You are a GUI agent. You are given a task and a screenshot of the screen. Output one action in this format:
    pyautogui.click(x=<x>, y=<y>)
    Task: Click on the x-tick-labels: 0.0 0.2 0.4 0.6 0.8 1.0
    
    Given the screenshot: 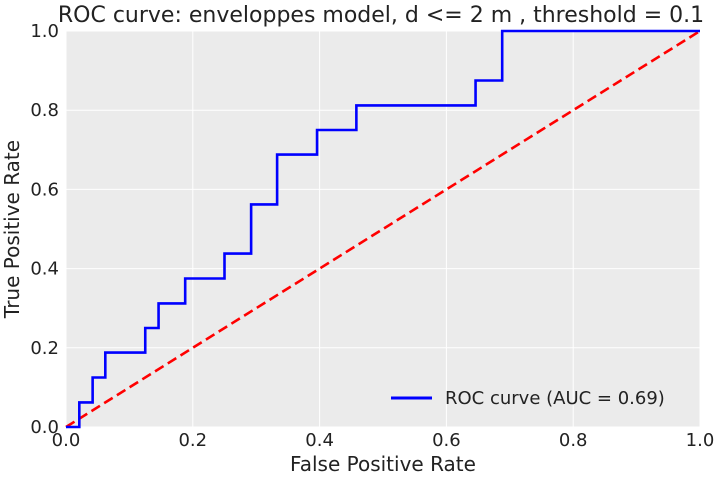 What is the action you would take?
    pyautogui.click(x=383, y=440)
    